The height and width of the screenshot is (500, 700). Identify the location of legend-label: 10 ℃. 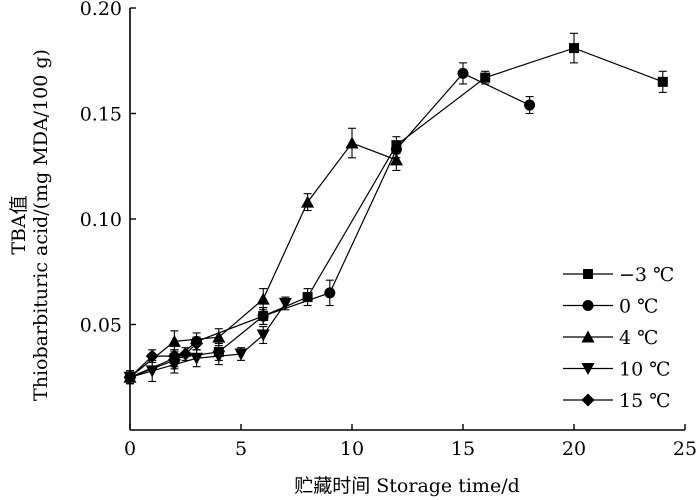
(644, 370).